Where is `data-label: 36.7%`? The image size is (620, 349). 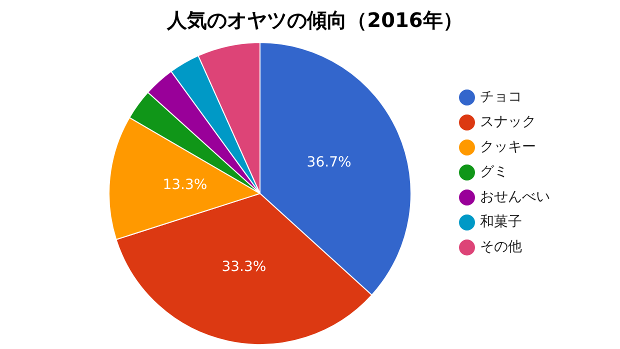
data-label: 36.7% is located at coordinates (329, 162).